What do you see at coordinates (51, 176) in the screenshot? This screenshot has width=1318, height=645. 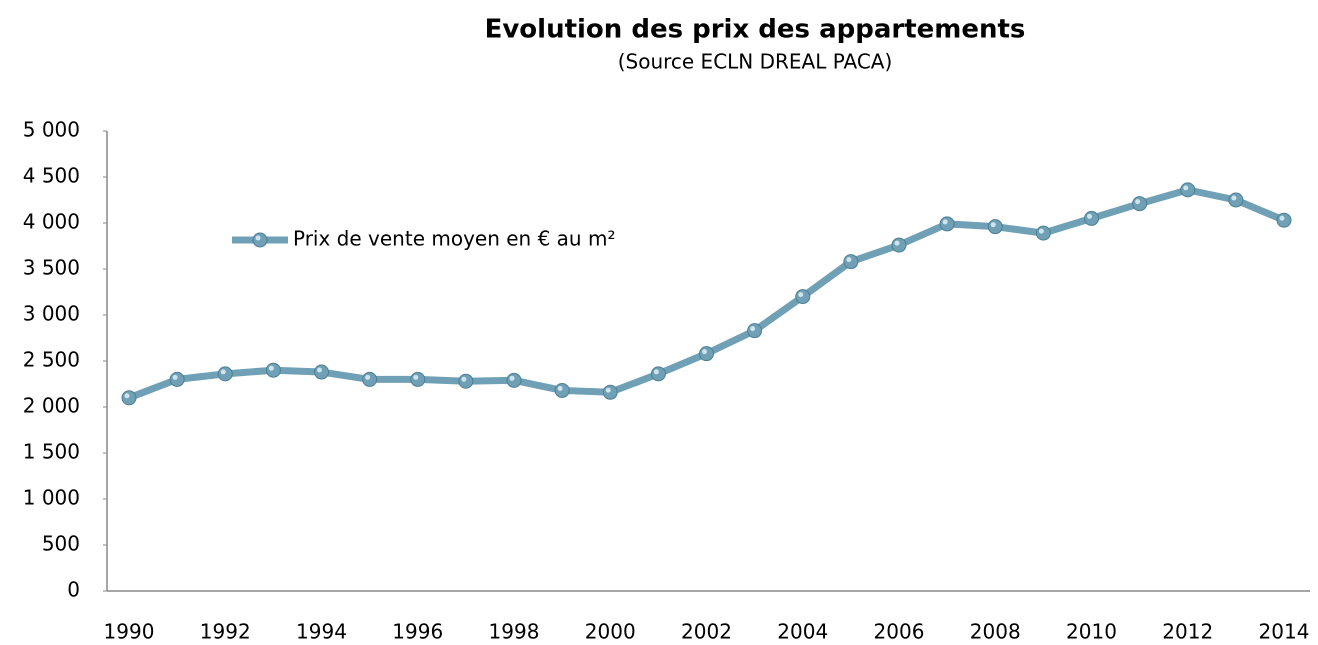 I see `y-tick-label: 4 500` at bounding box center [51, 176].